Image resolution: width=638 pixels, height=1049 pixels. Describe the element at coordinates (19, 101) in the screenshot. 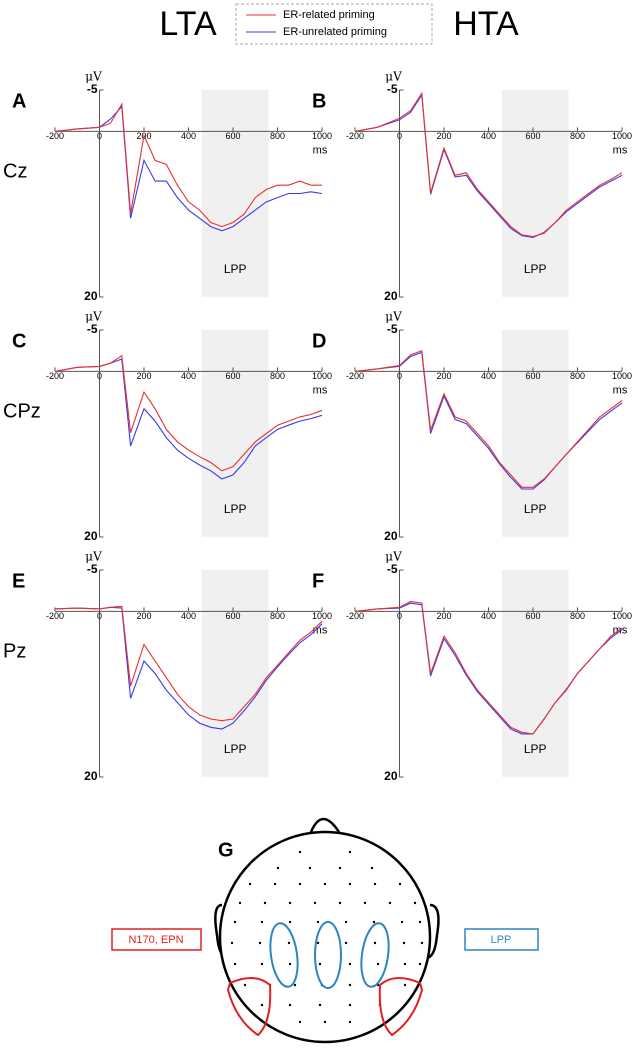

I see `panel-label: A` at that location.